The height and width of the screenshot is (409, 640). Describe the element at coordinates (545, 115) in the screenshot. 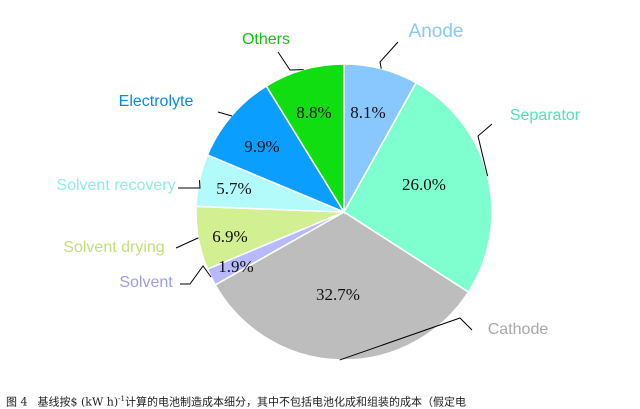

I see `category-label-separator: Separator` at that location.